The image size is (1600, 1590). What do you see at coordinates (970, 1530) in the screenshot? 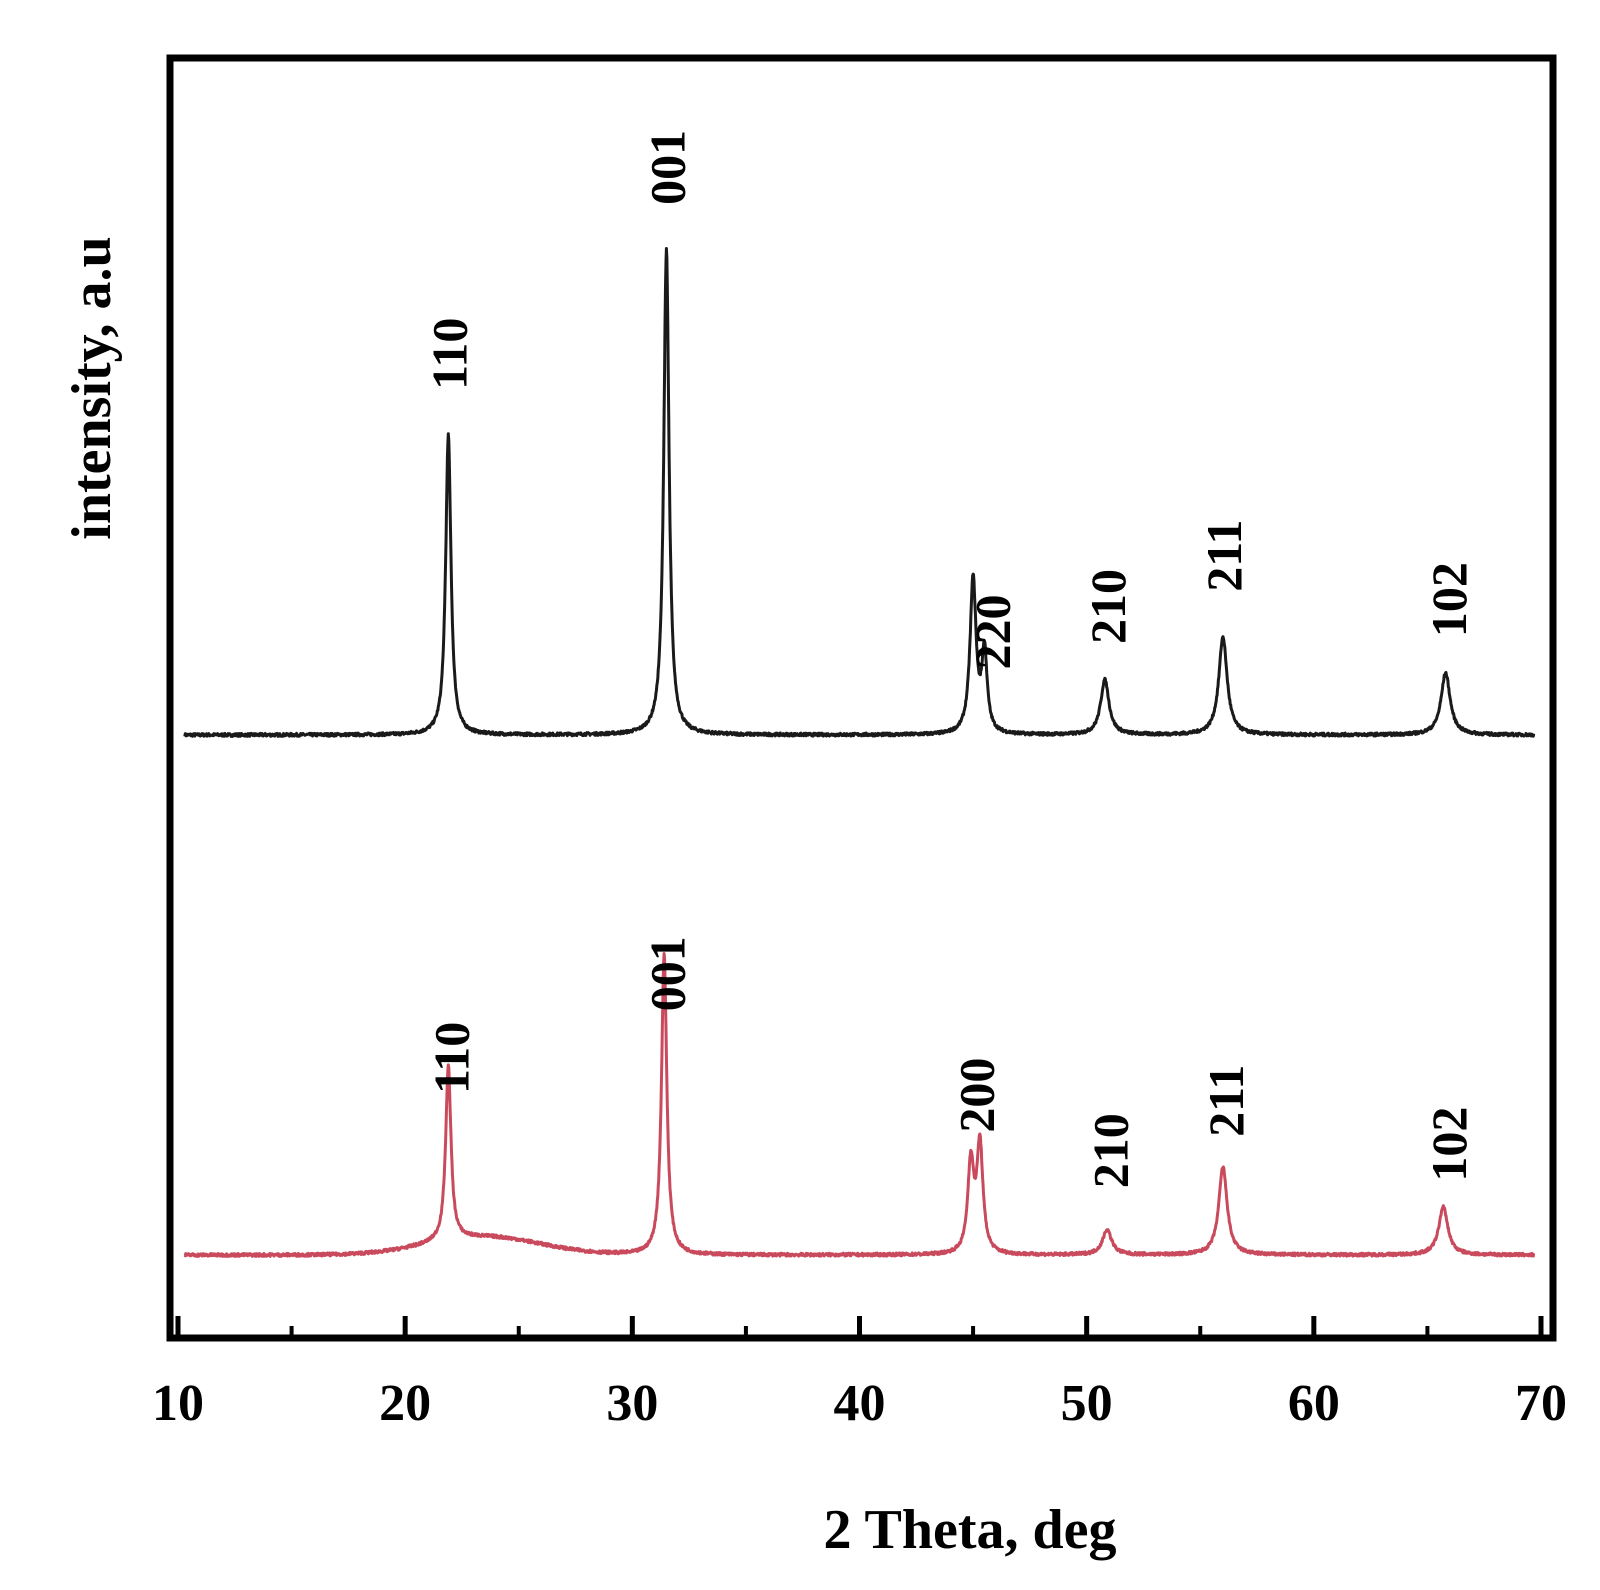
I see `x-axis-title: 2 Theta, deg` at bounding box center [970, 1530].